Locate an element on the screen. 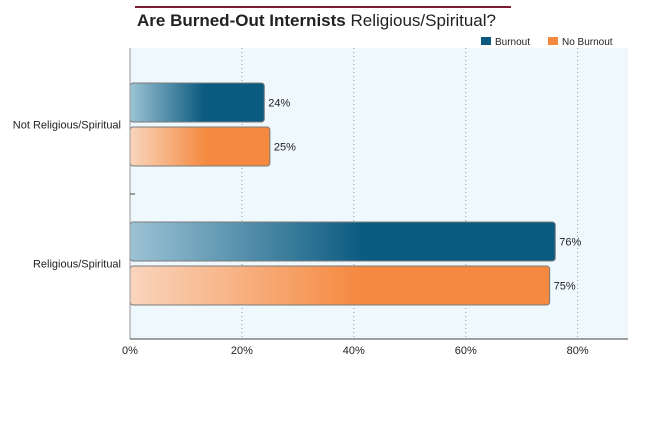 The image size is (645, 439). x-tick-label: 0% is located at coordinates (130, 351).